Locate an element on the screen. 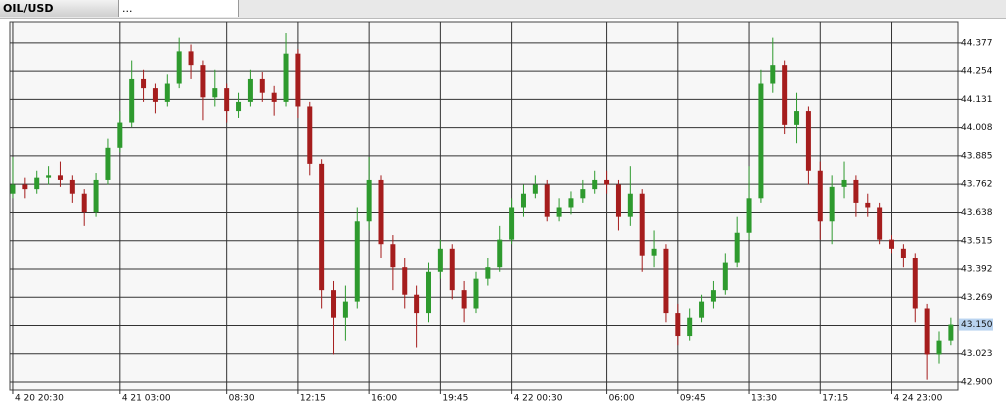 The width and height of the screenshot is (1006, 415). x-tick-label: 17:15 is located at coordinates (835, 399).